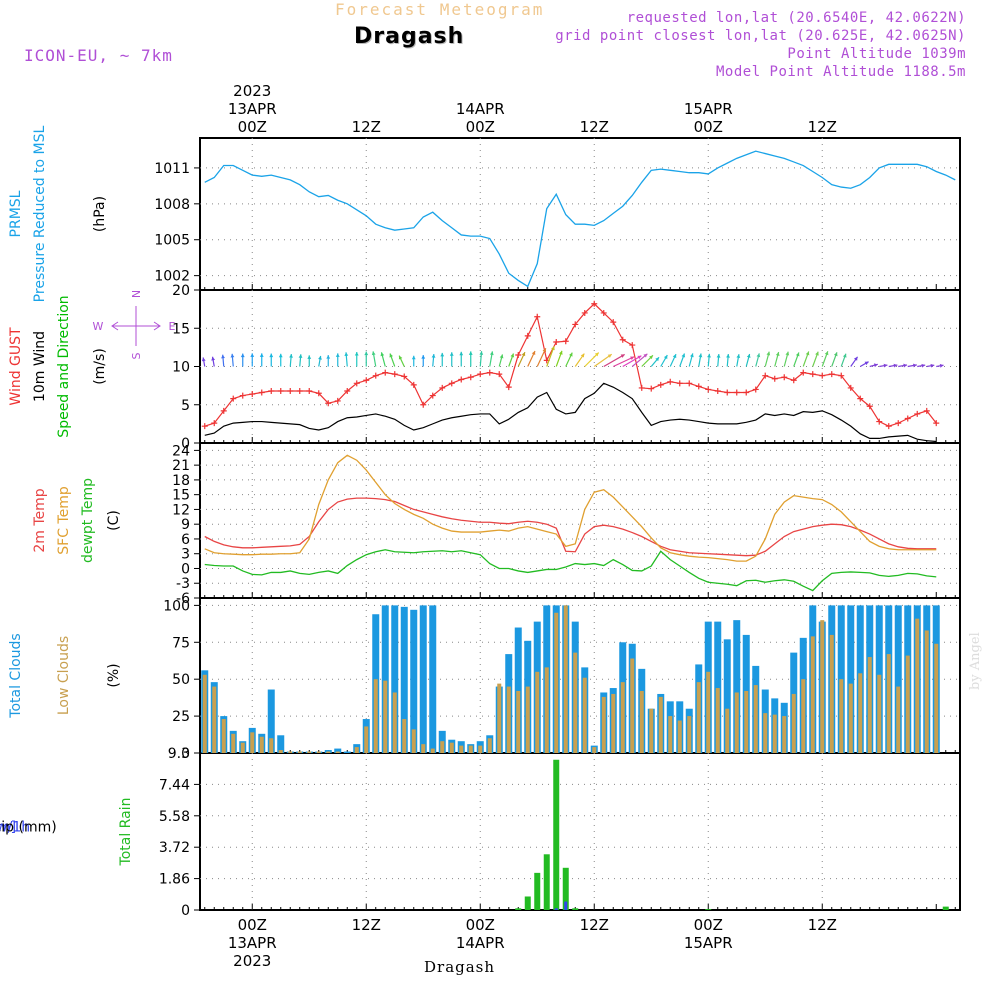 This screenshot has width=1000, height=1000. Describe the element at coordinates (174, 785) in the screenshot. I see `precip-ytick-label: 7.44` at that location.